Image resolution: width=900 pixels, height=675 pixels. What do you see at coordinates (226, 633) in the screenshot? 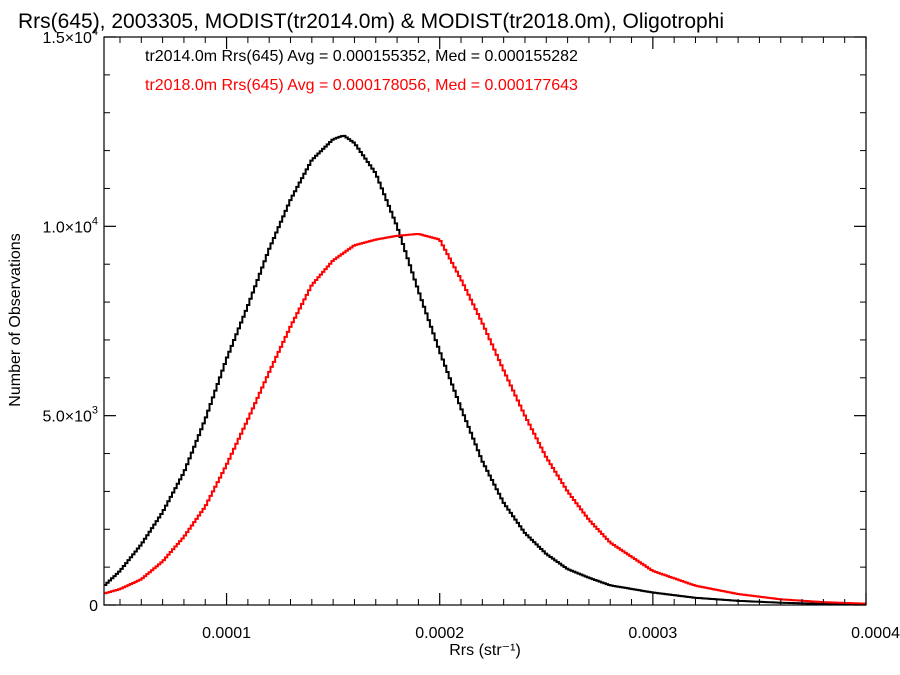
I see `x-tick-label: 0.0001` at bounding box center [226, 633].